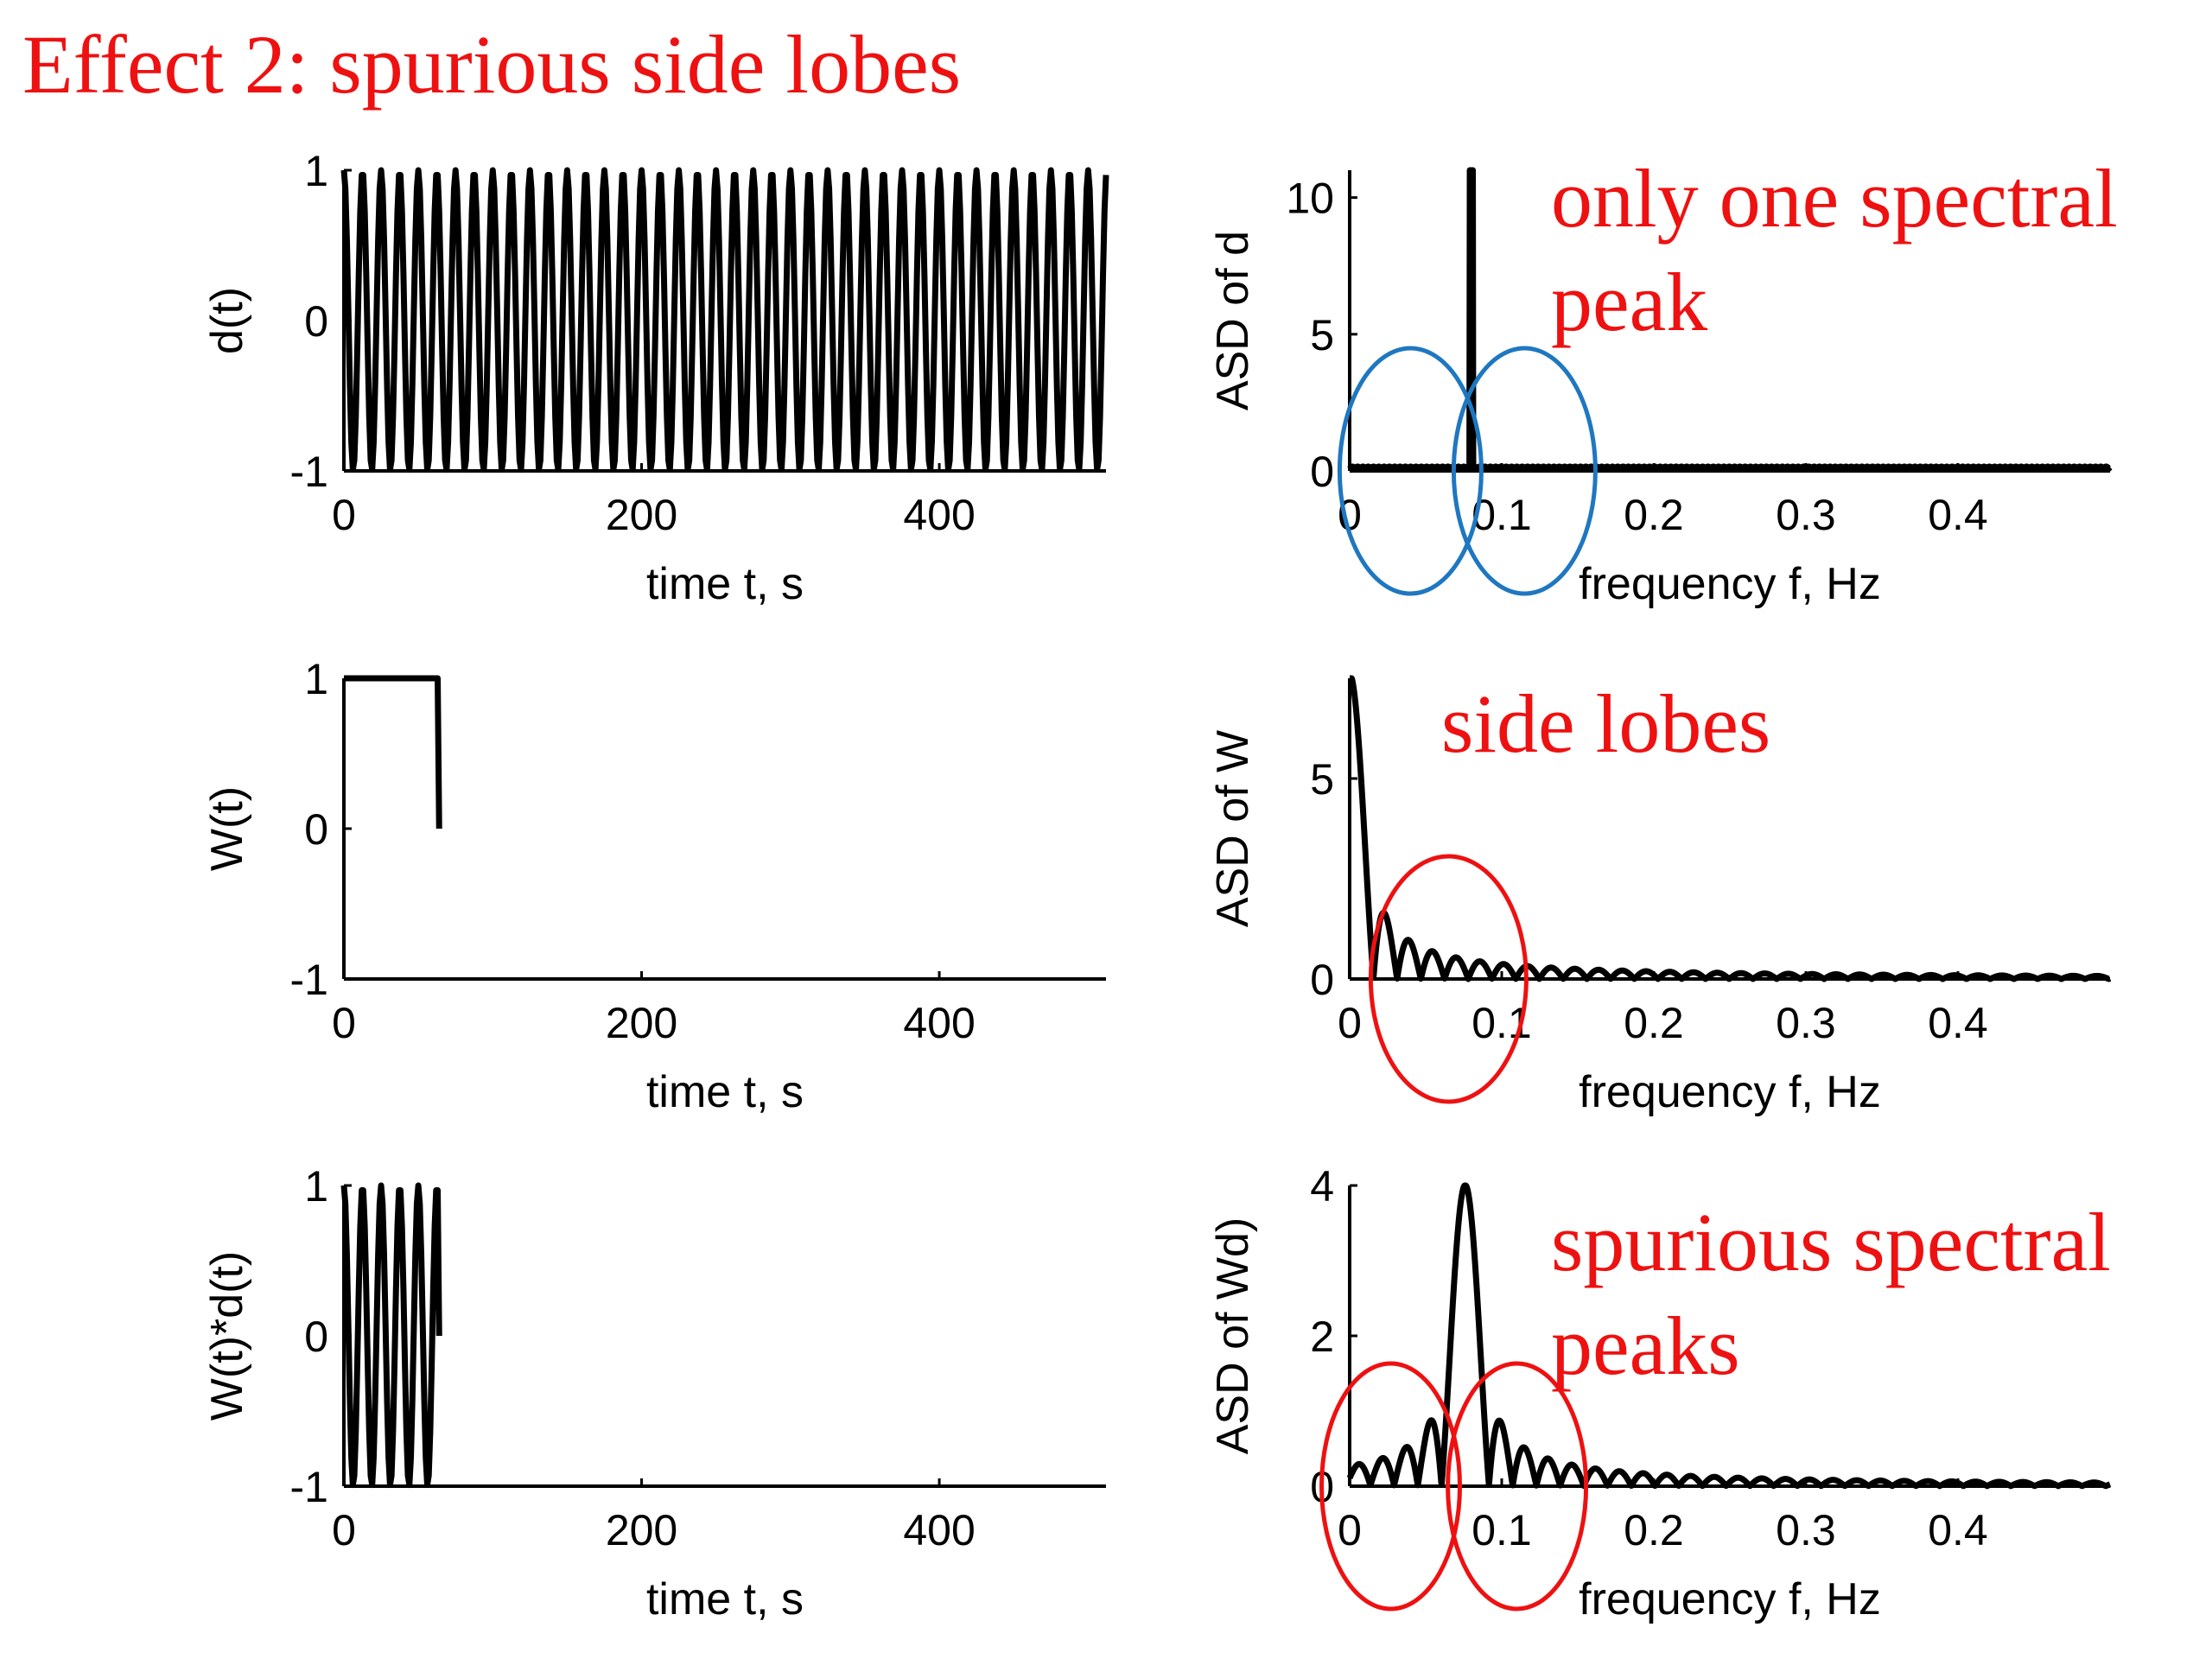 The image size is (2212, 1659). I want to click on annotation-text: peak, so click(1629, 302).